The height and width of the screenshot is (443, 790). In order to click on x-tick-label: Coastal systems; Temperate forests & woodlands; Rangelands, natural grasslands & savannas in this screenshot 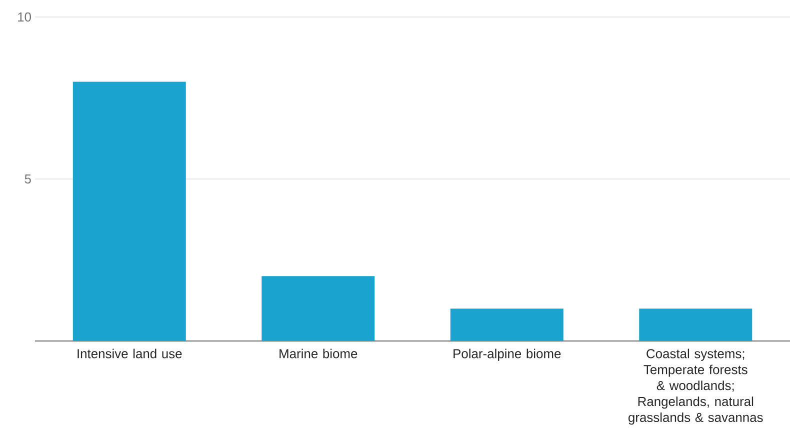, I will do `click(695, 386)`.